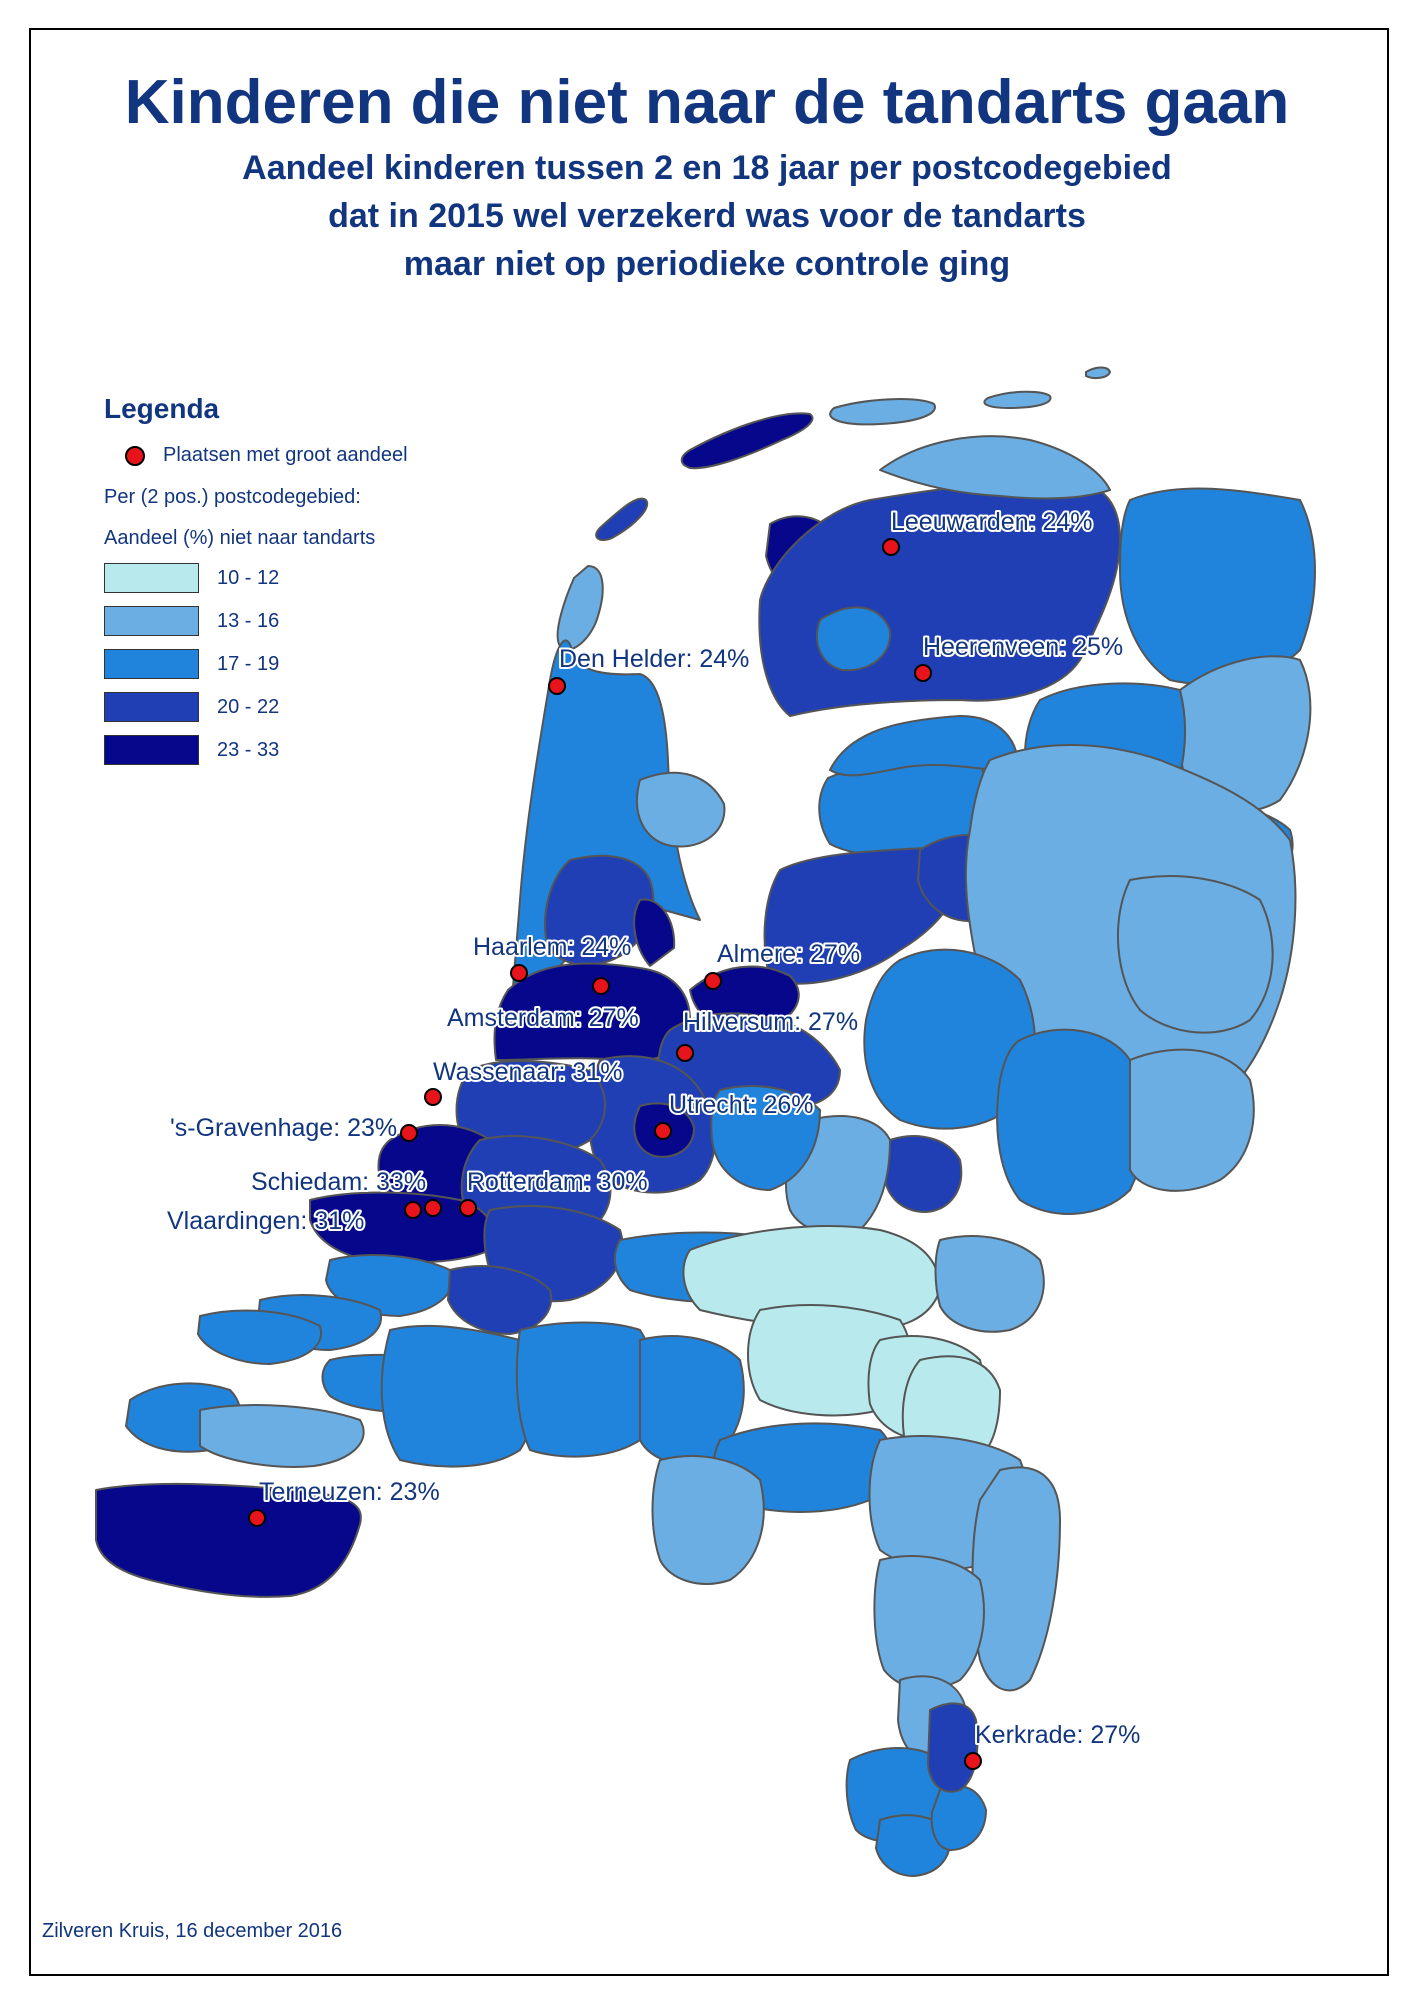  What do you see at coordinates (747, 441) in the screenshot?
I see `region-terschelling` at bounding box center [747, 441].